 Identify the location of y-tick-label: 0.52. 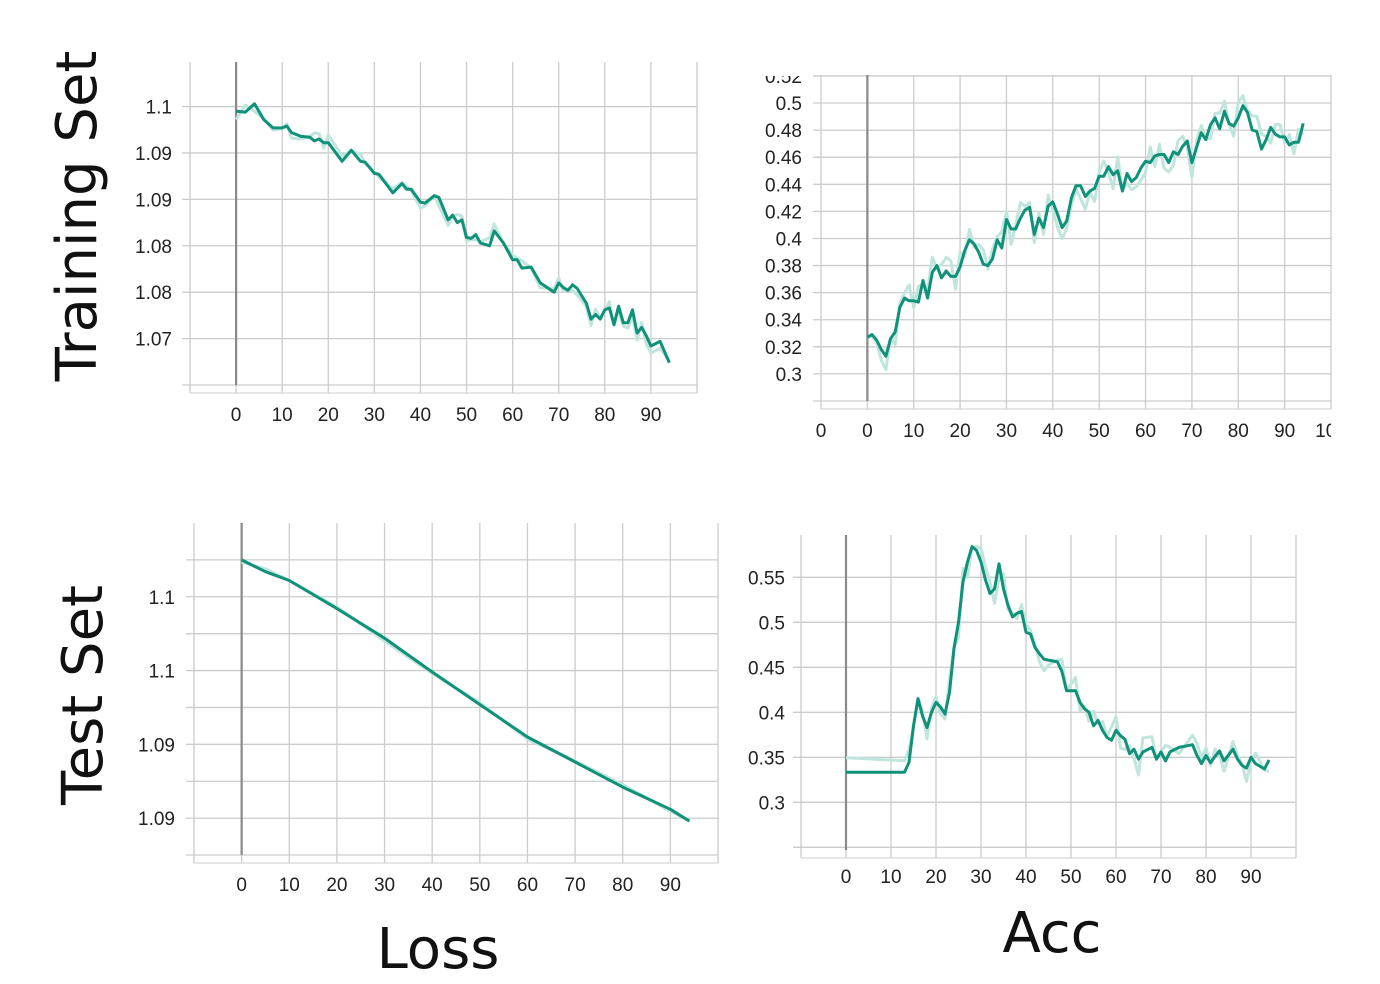
(783, 77).